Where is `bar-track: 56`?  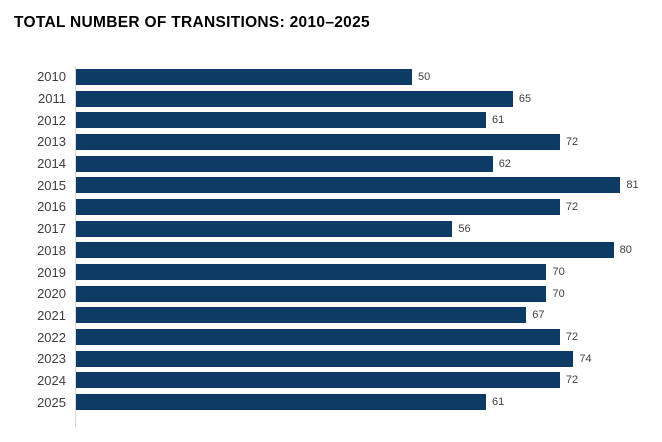 bar-track: 56 is located at coordinates (364, 228).